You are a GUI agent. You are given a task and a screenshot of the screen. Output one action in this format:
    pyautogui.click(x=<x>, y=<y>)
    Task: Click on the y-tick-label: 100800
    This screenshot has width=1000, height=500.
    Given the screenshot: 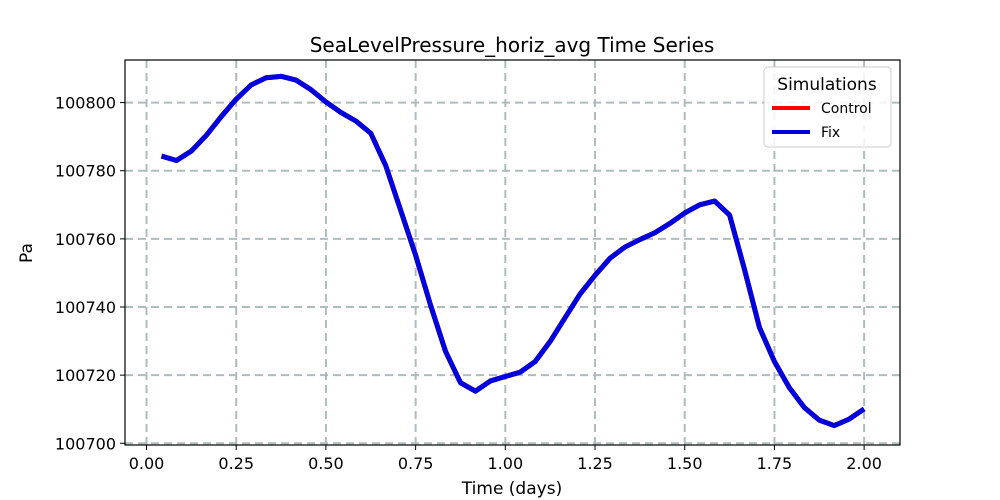 What is the action you would take?
    pyautogui.click(x=85, y=103)
    